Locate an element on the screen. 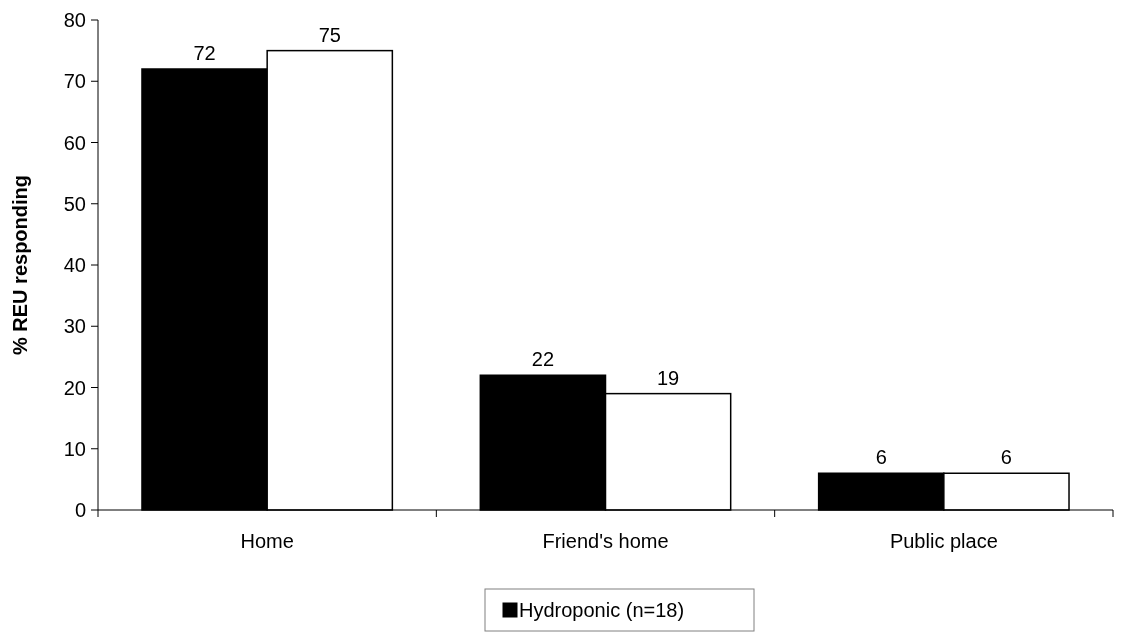 Image resolution: width=1134 pixels, height=633 pixels. y-tick-label: 80 is located at coordinates (74, 20).